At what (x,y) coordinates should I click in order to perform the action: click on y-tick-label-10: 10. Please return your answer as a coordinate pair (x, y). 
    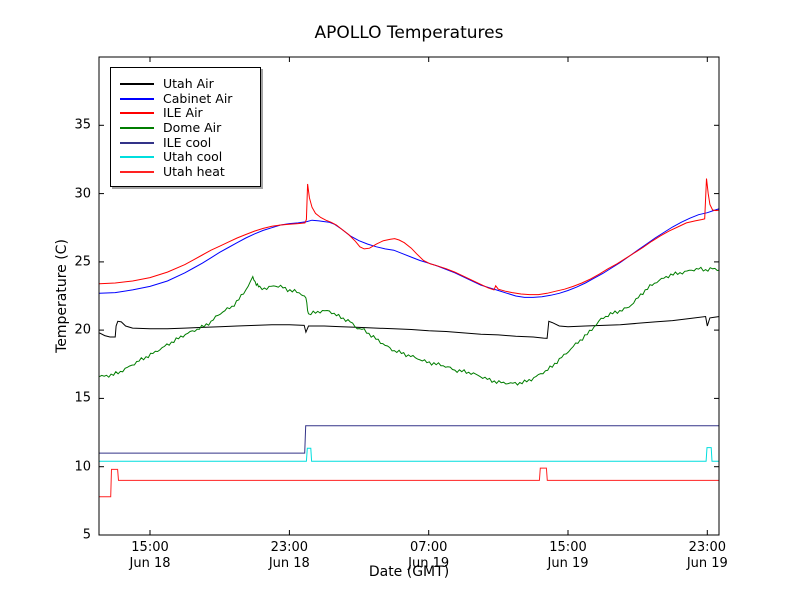
    Looking at the image, I should click on (82, 467).